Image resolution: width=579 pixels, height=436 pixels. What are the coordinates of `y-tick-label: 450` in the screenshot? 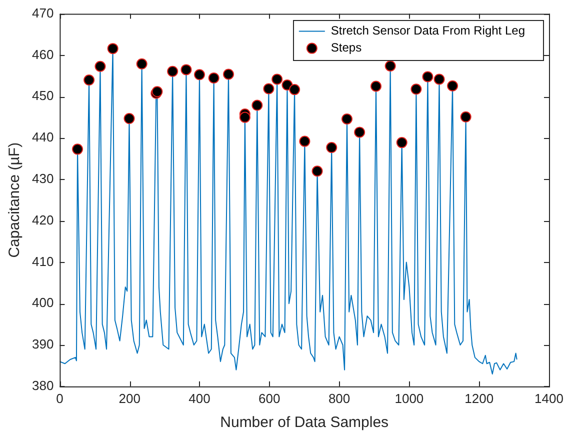 It's located at (43, 96).